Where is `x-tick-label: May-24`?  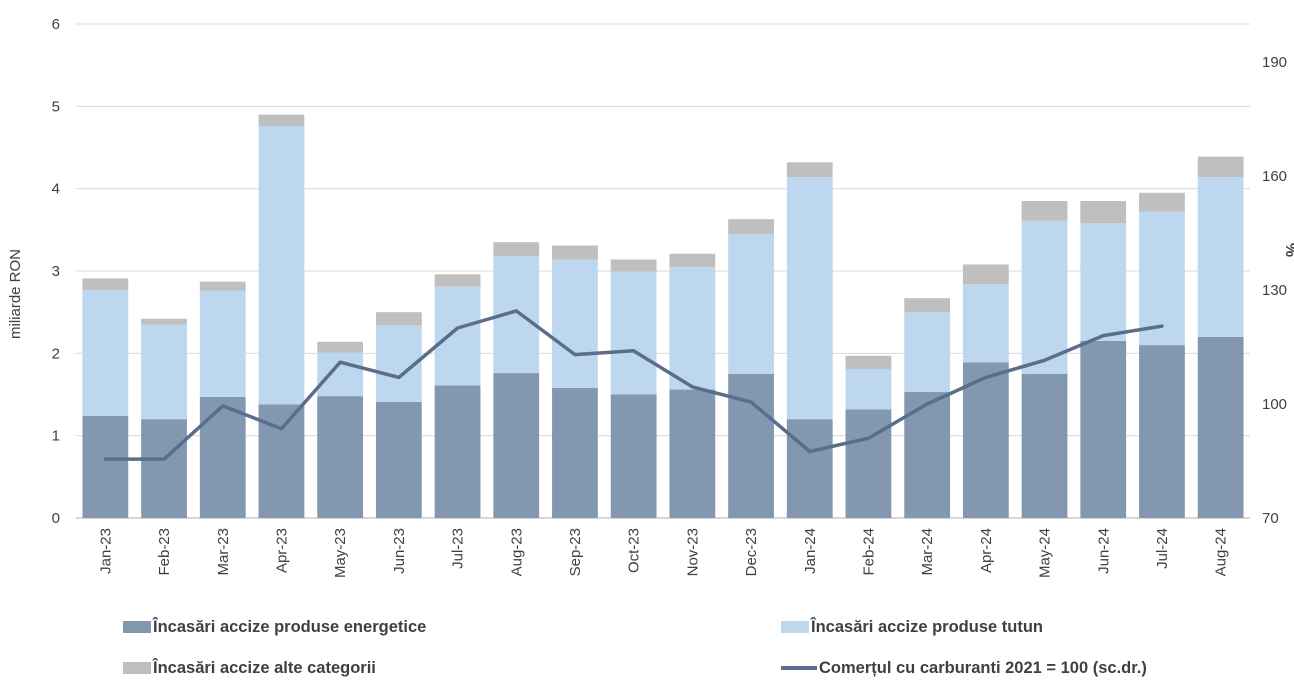
x-tick-label: May-24 is located at coordinates (1045, 553).